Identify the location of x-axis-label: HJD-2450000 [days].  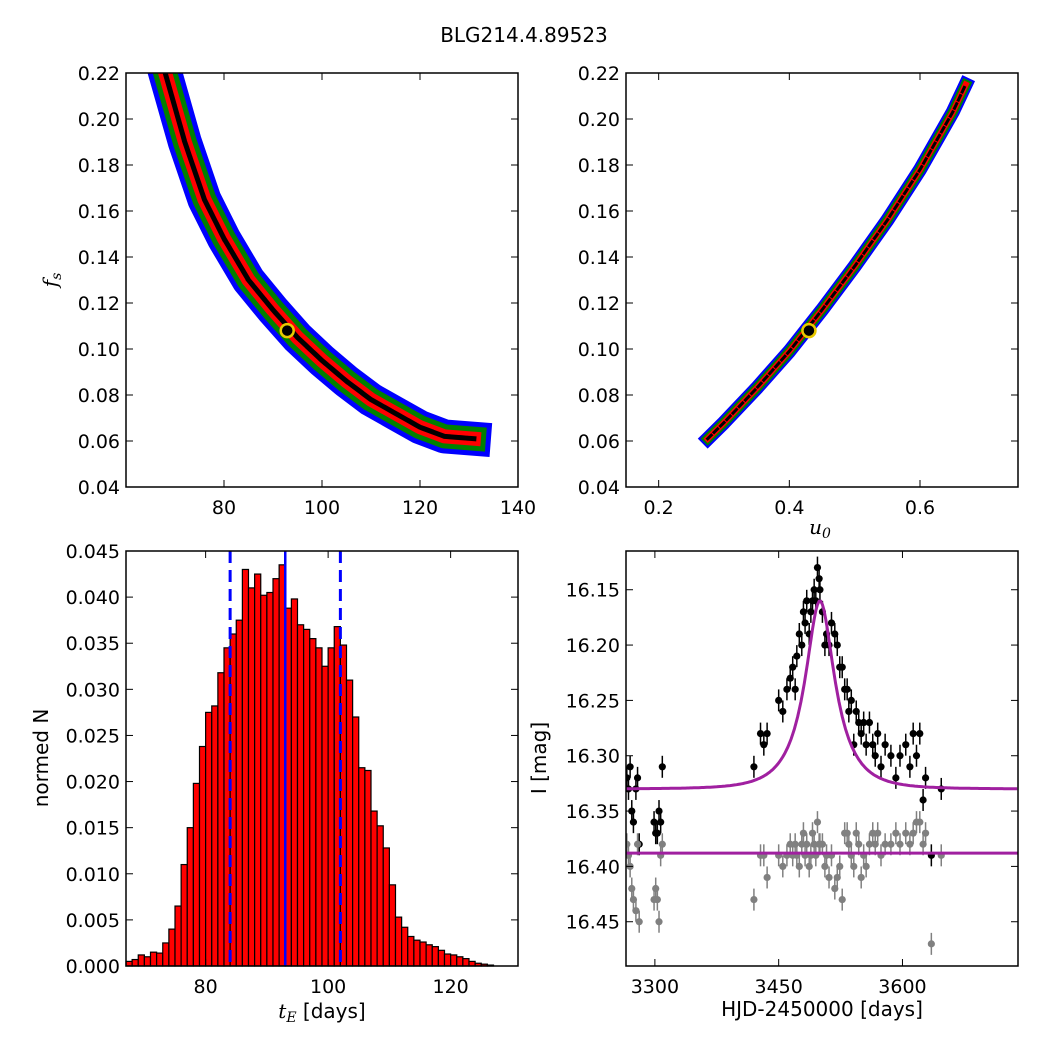
(822, 1009).